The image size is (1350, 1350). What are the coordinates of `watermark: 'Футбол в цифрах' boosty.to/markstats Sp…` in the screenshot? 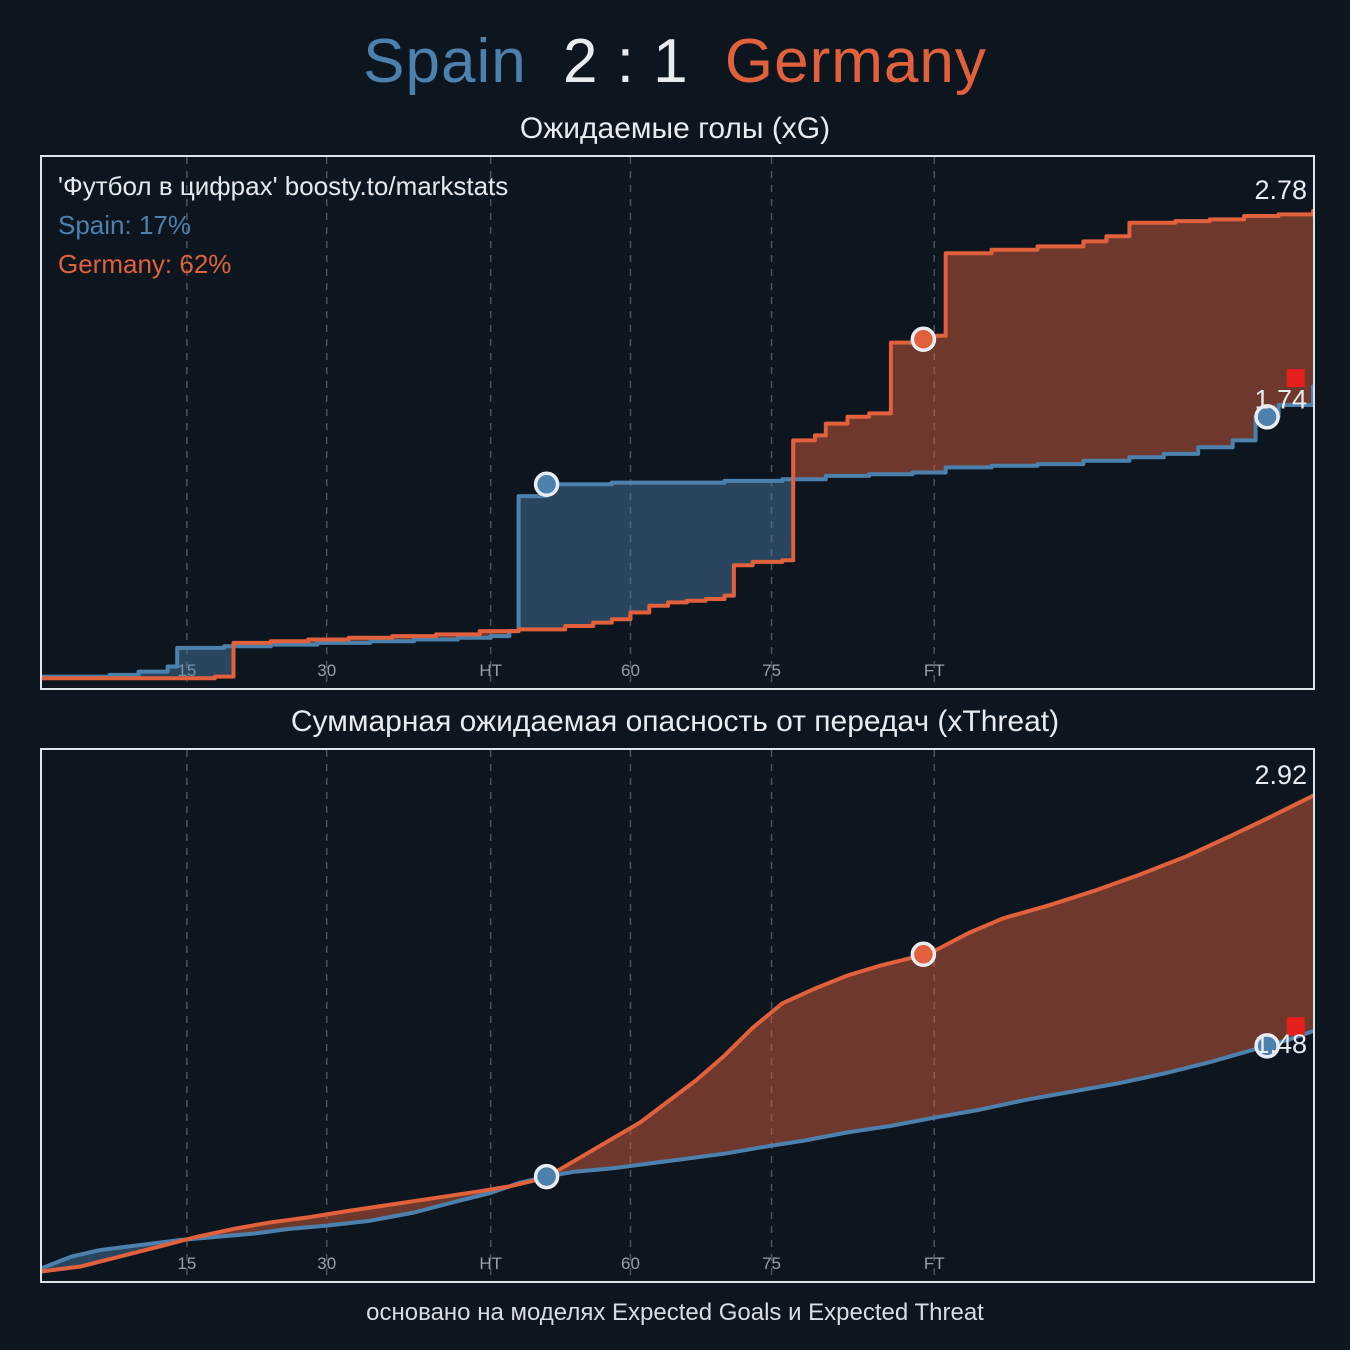 It's located at (283, 225).